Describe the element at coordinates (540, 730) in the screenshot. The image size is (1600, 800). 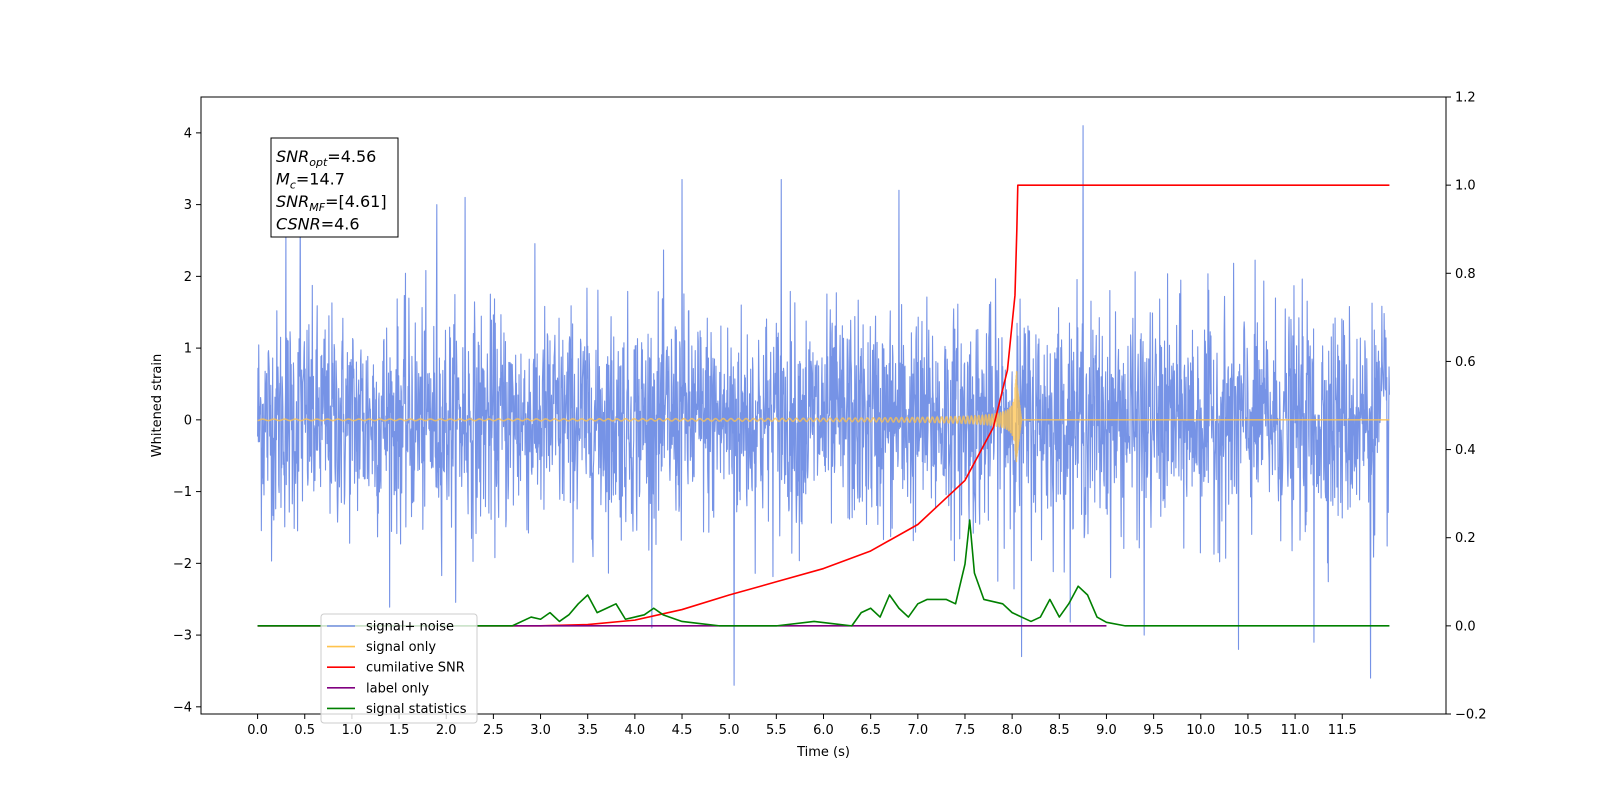
I see `x-tick-label: 3.0` at that location.